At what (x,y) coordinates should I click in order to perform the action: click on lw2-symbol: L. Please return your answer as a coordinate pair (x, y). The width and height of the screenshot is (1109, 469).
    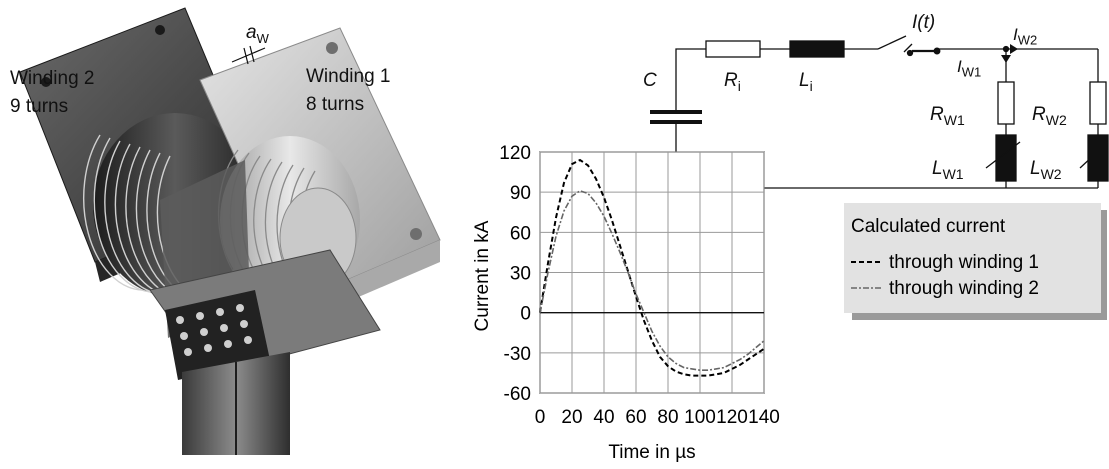
    Looking at the image, I should click on (1035, 168).